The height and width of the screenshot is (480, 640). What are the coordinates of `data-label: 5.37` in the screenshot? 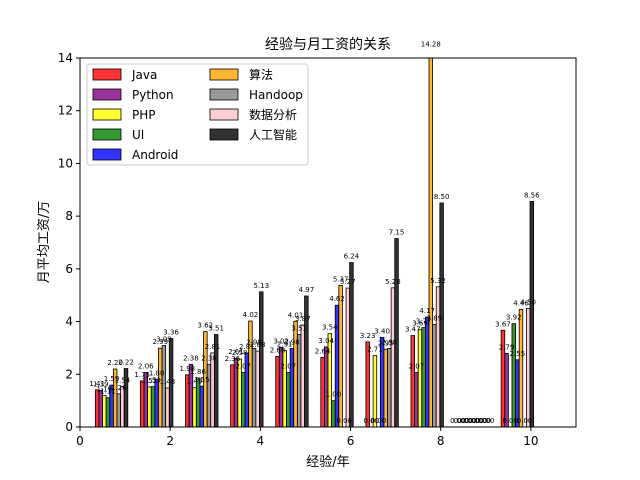 It's located at (341, 279).